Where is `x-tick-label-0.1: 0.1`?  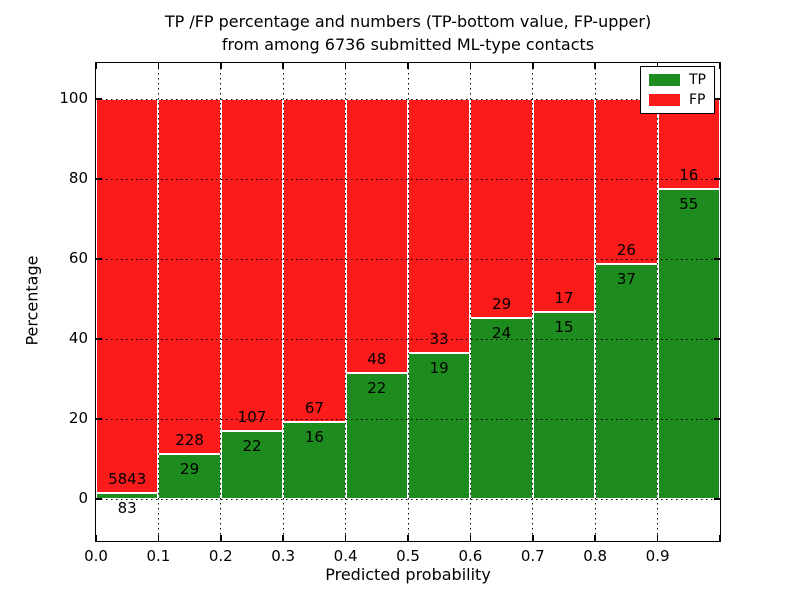 x-tick-label-0.1: 0.1 is located at coordinates (158, 556).